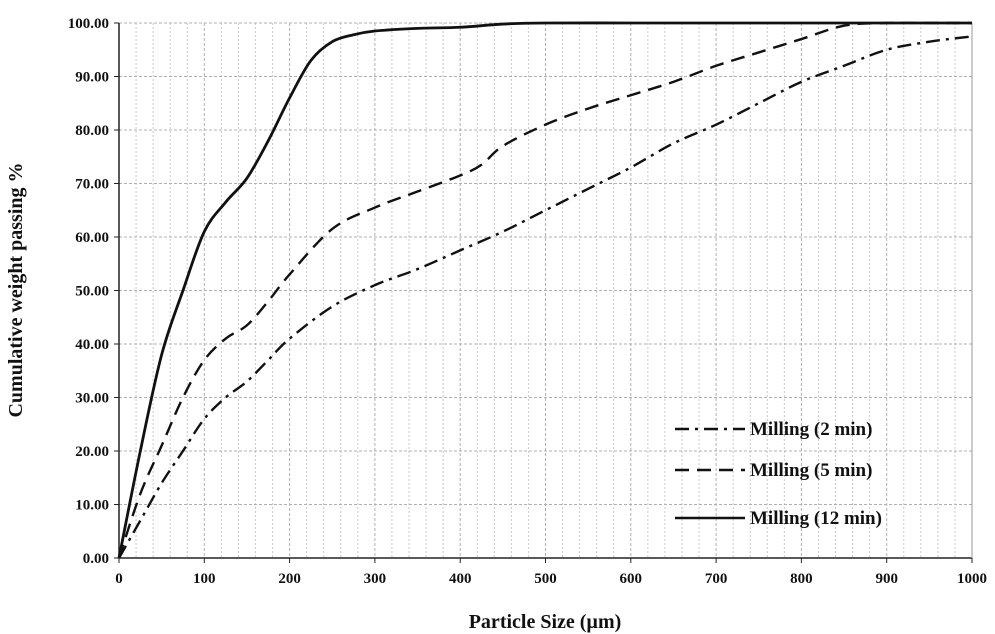 The height and width of the screenshot is (634, 995). I want to click on legend-item-milling-5min: Milling (5 min), so click(773, 470).